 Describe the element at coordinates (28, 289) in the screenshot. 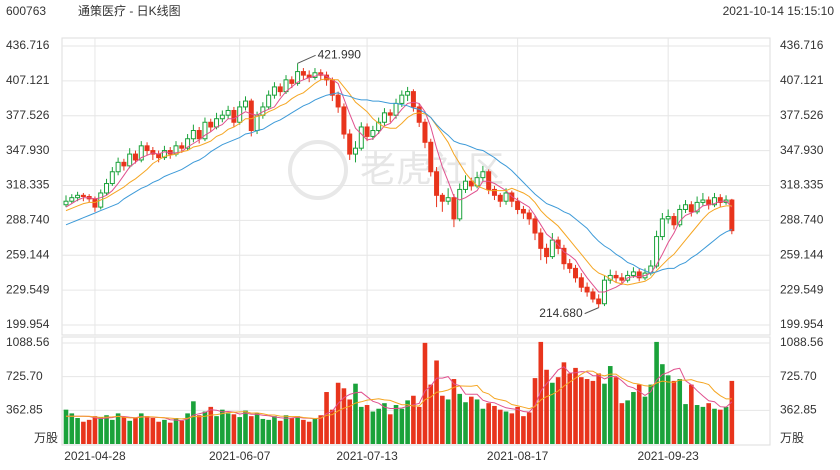

I see `y-tick-label: 229.549` at that location.